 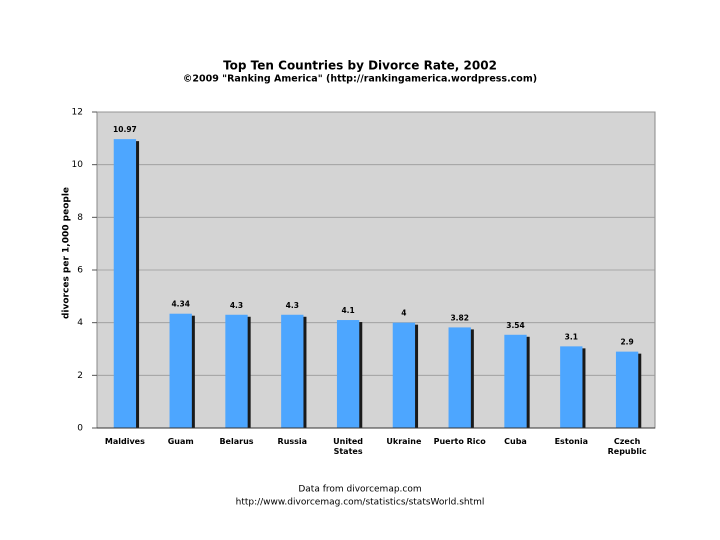 What do you see at coordinates (571, 336) in the screenshot?
I see `data-label: 3.1` at bounding box center [571, 336].